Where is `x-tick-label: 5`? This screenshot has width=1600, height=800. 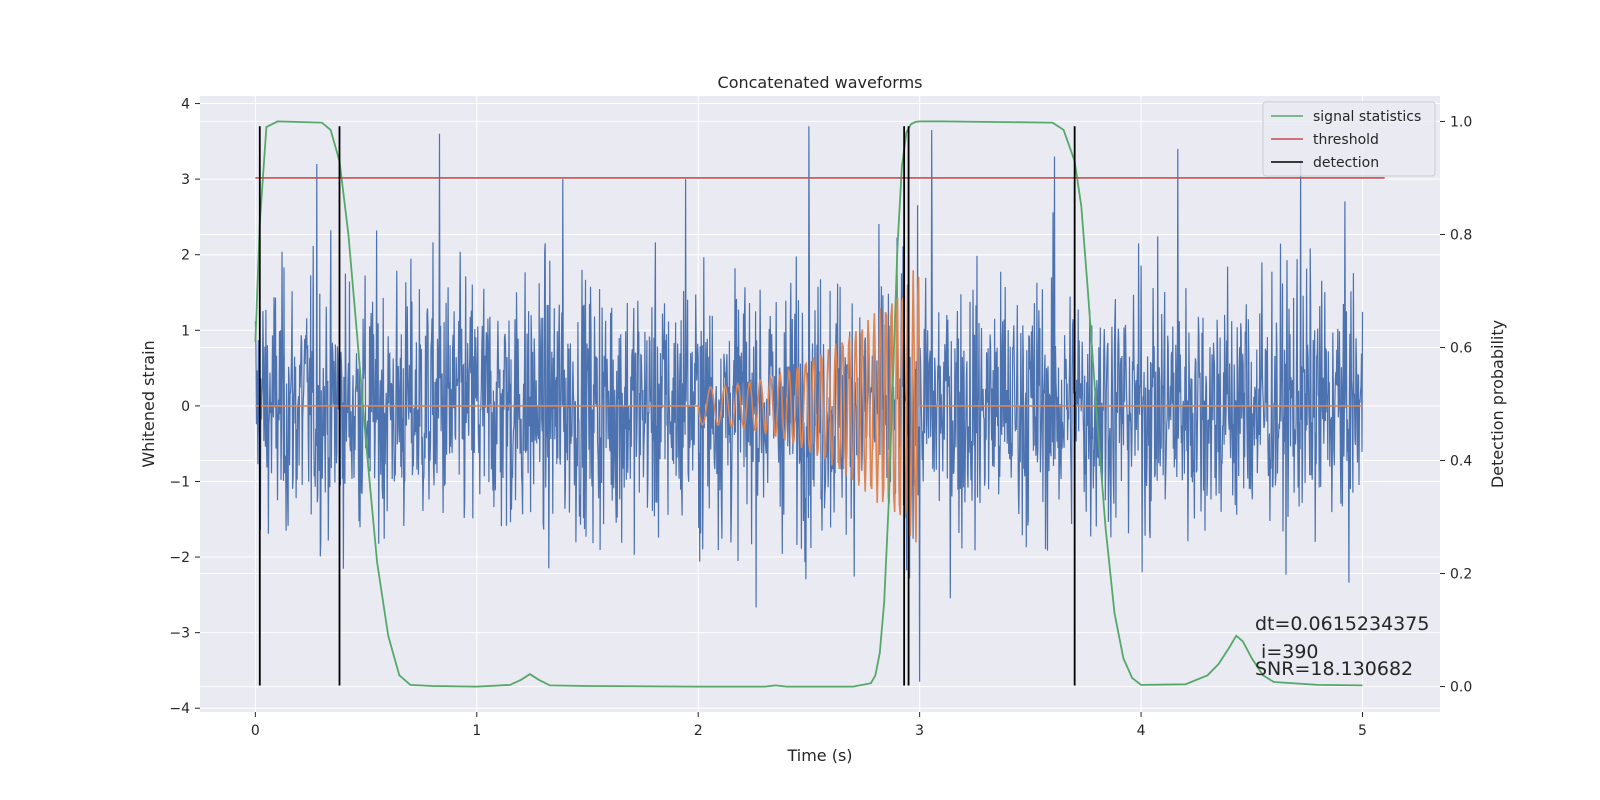
x-tick-label: 5 is located at coordinates (1362, 731).